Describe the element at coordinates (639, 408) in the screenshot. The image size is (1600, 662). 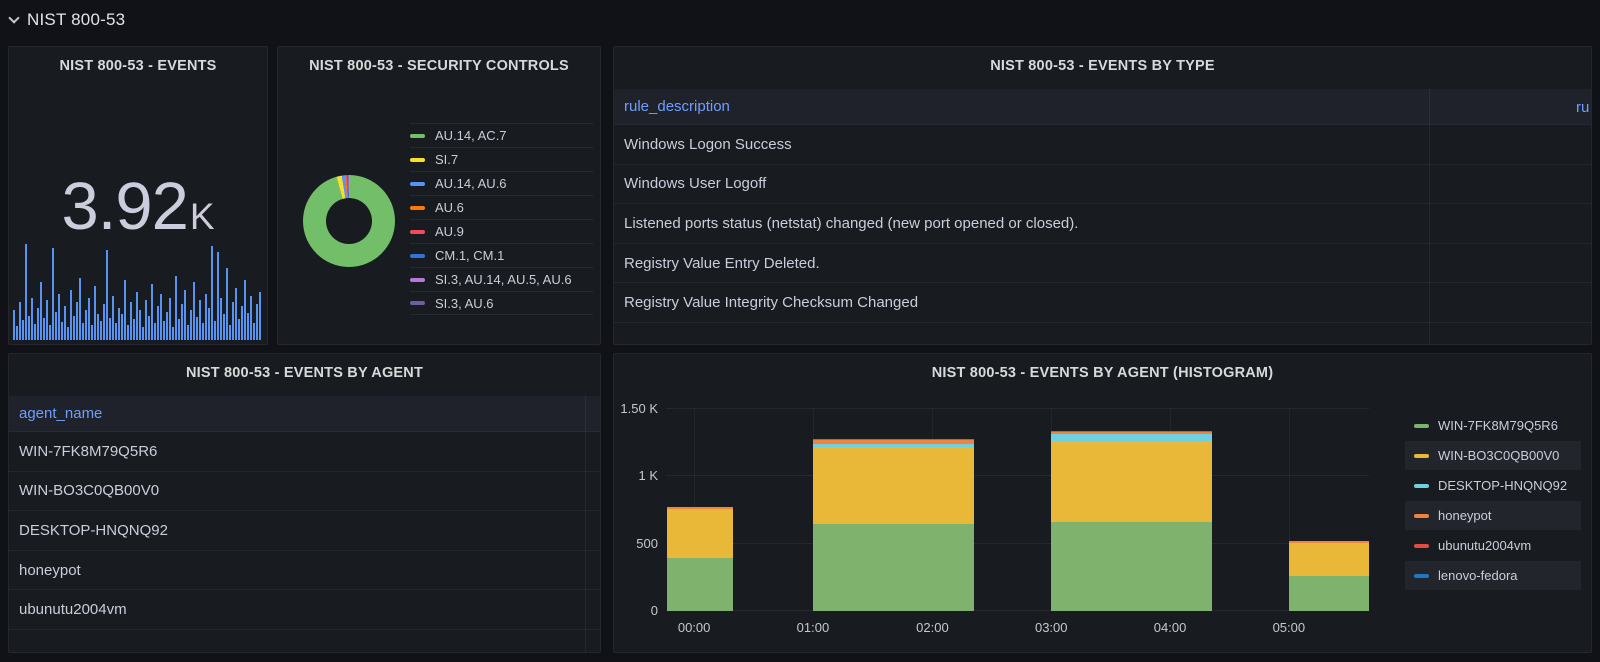
I see `y-axis-tick-label: 1.50 K` at that location.